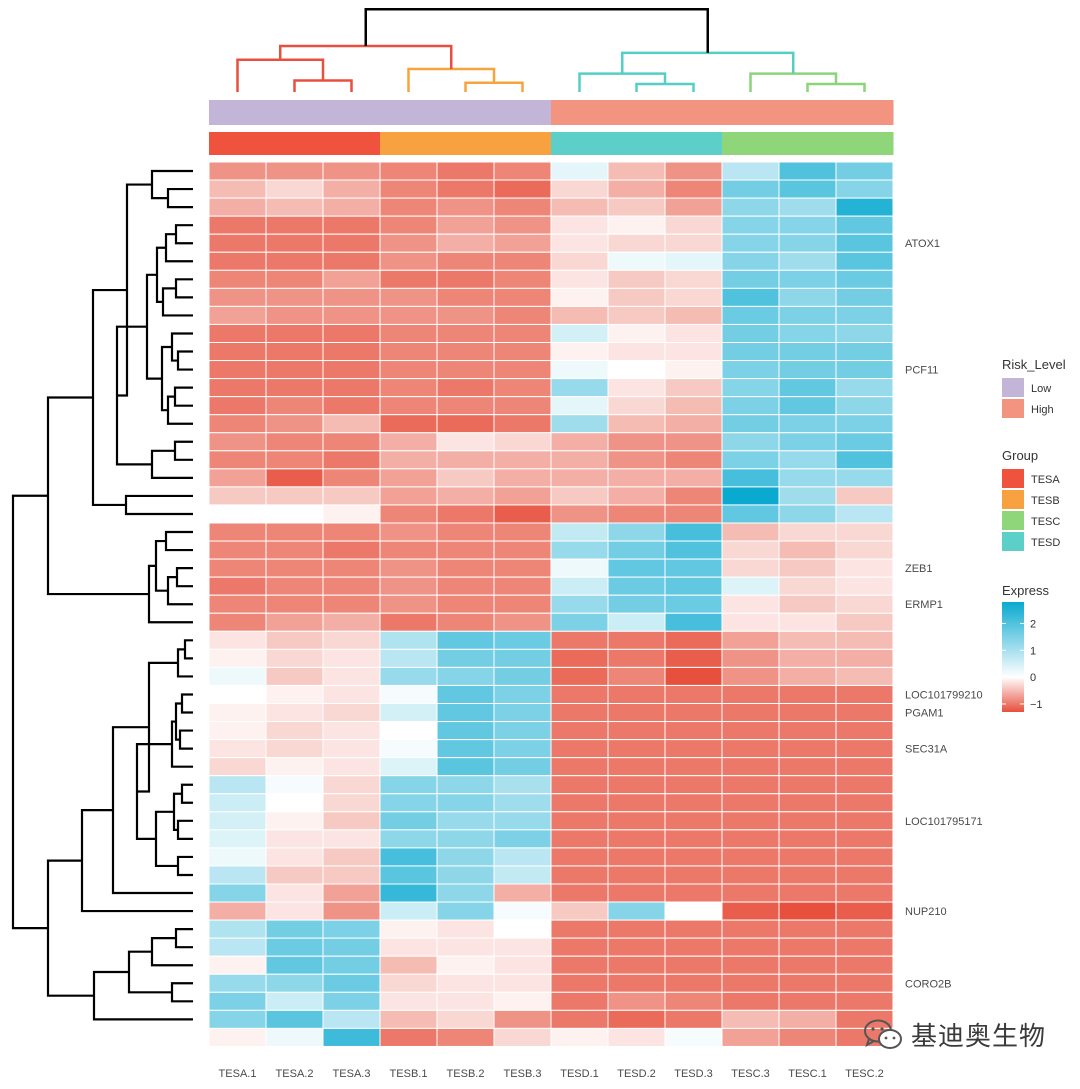 This screenshot has height=1089, width=1080. Describe the element at coordinates (1013, 387) in the screenshot. I see `legend-swatch` at that location.